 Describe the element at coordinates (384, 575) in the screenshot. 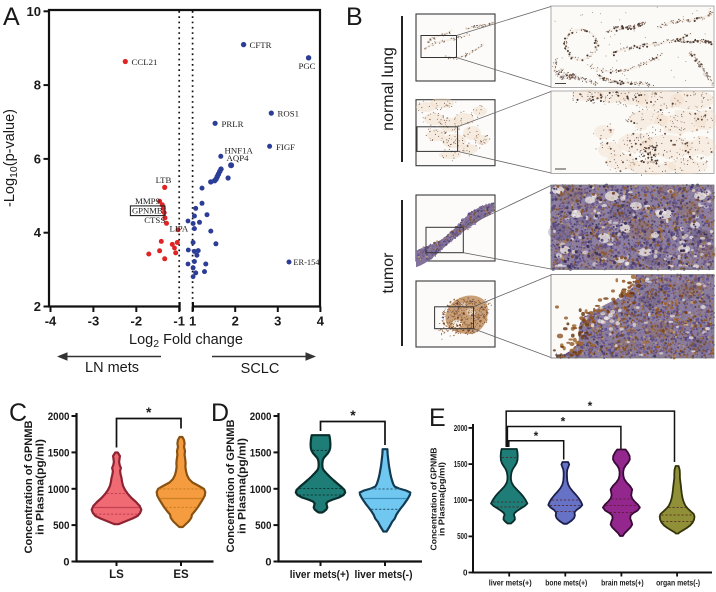

I see `svg-text: liver mets(-)` at that location.